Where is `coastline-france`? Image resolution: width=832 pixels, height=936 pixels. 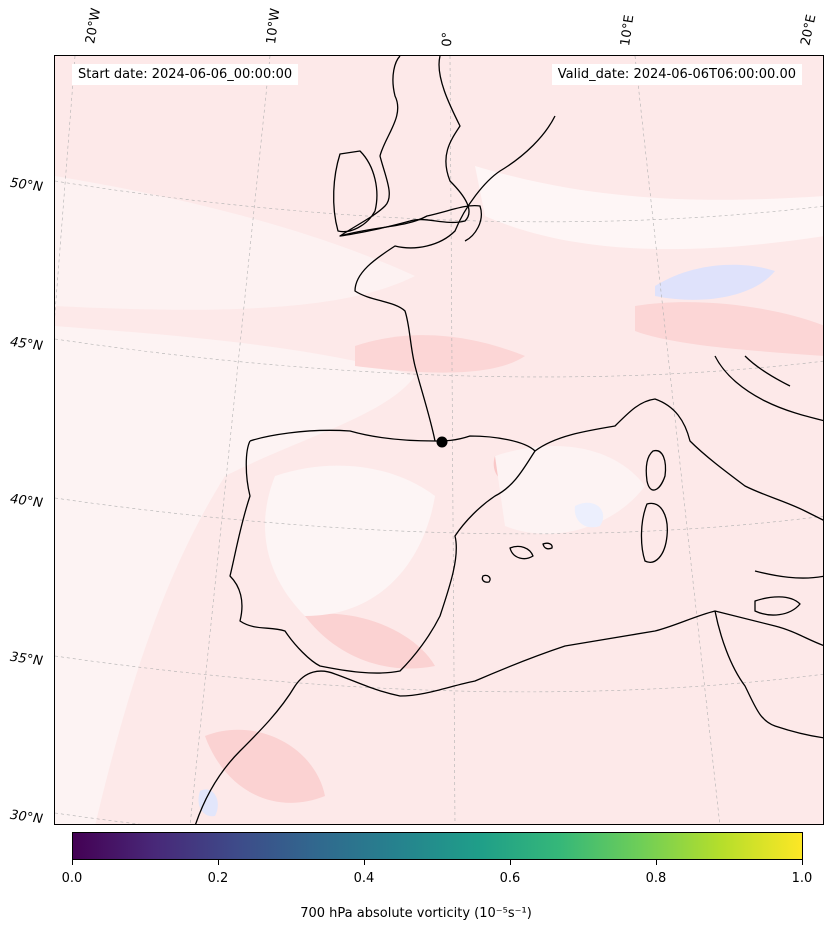 coastline-france is located at coordinates (402, 278).